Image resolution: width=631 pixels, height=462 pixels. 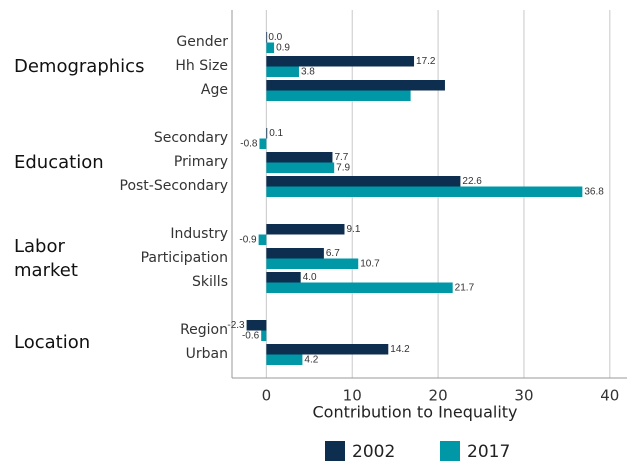 What do you see at coordinates (465, 288) in the screenshot?
I see `value-label: 21.7` at bounding box center [465, 288].